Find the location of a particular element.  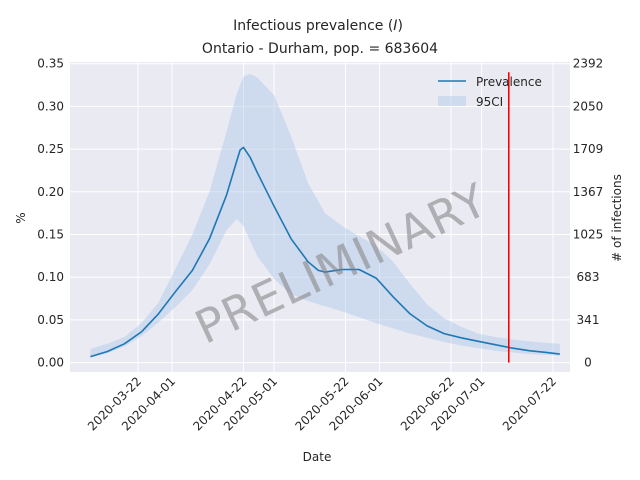

y2-tick-label: 341 is located at coordinates (588, 320).